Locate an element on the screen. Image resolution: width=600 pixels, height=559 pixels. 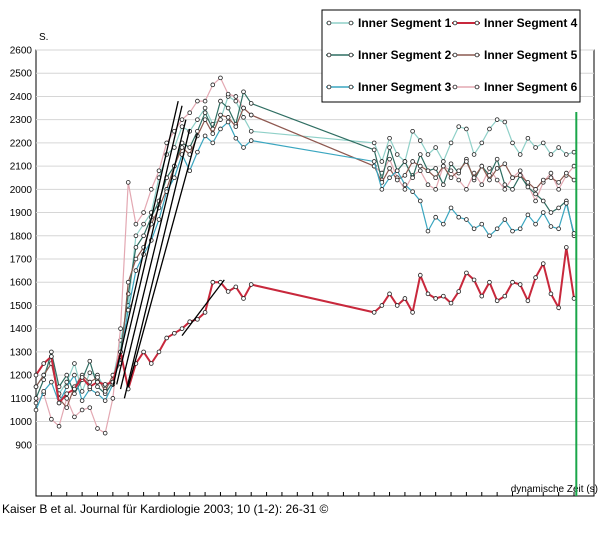
legend-box is located at coordinates (451, 56).